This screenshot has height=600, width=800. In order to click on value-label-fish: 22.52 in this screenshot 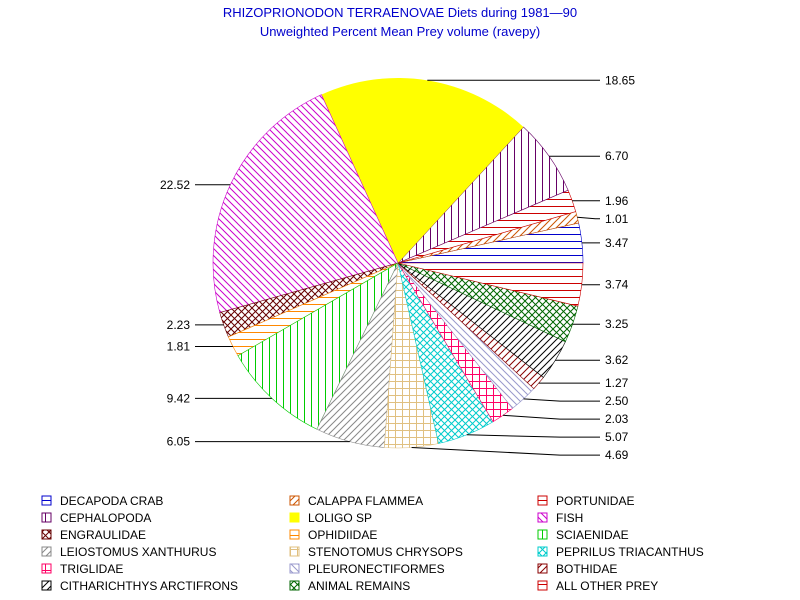, I will do `click(175, 185)`.